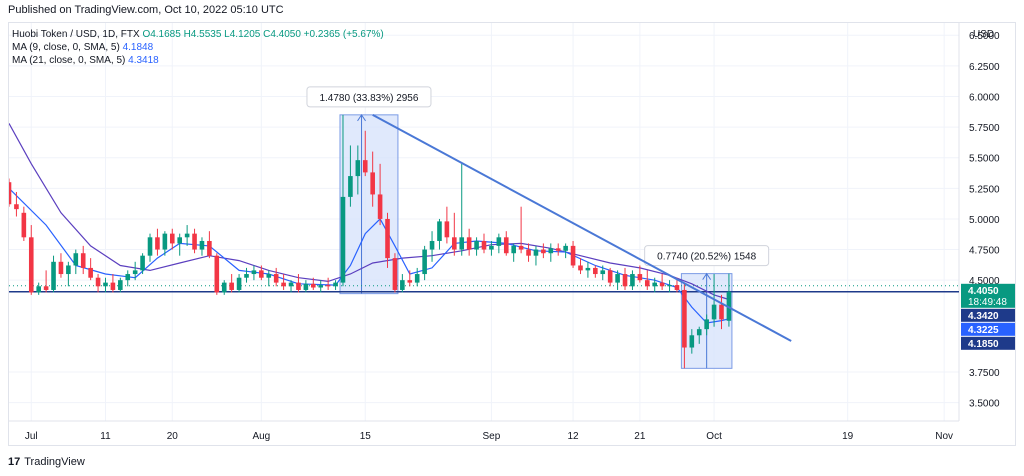  I want to click on y-tick-label: 3.7500, so click(984, 373).